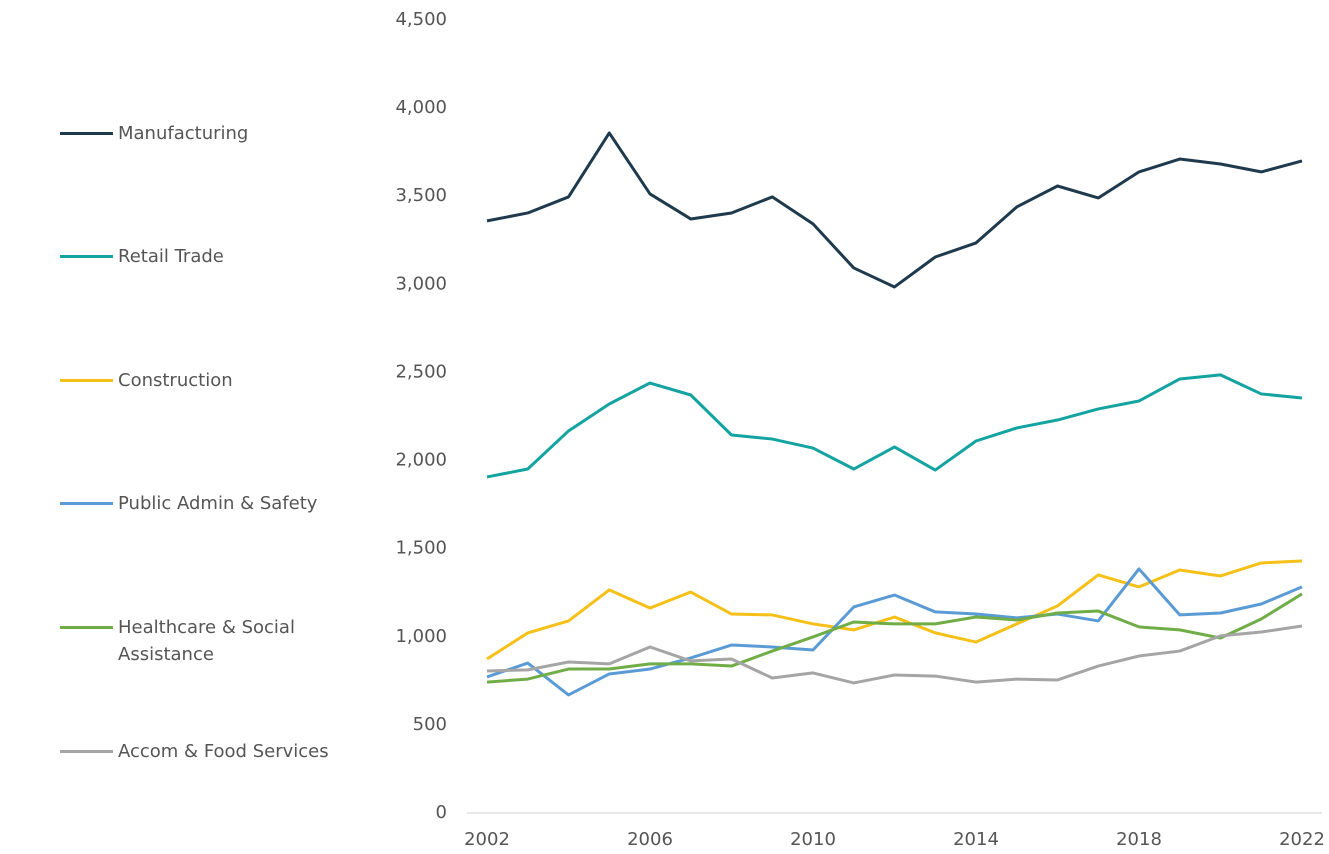 The image size is (1329, 854). What do you see at coordinates (813, 839) in the screenshot?
I see `x-tick-label: 2010` at bounding box center [813, 839].